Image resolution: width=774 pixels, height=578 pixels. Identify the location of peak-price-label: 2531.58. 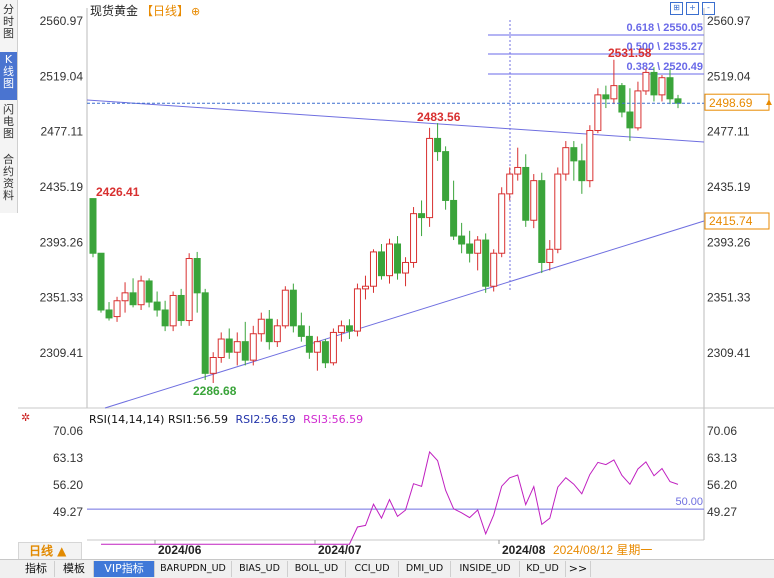
(630, 53).